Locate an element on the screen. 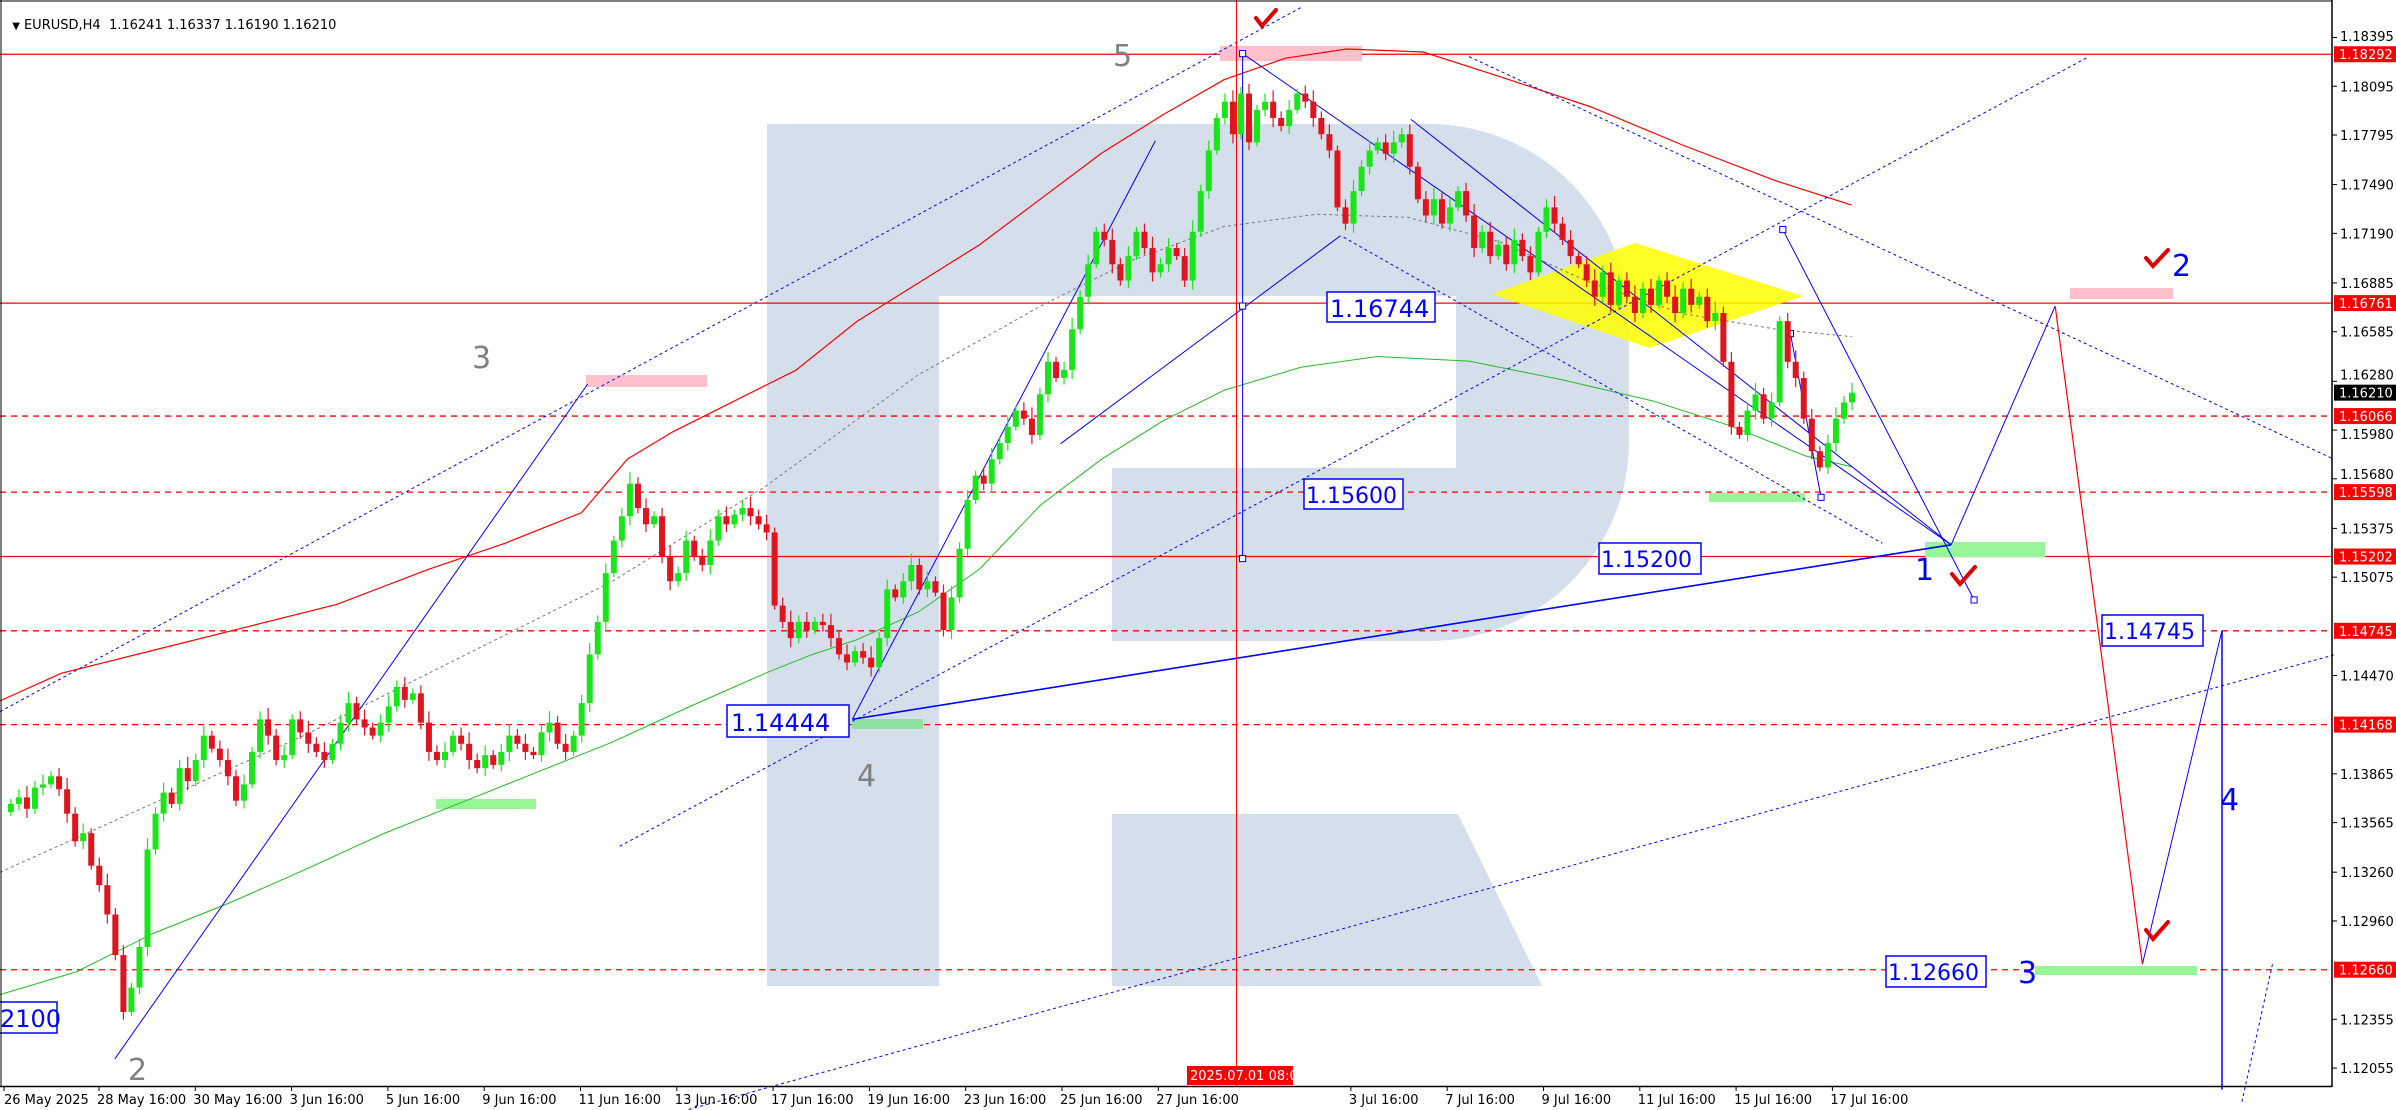  checkmark-icon is located at coordinates (2157, 931).